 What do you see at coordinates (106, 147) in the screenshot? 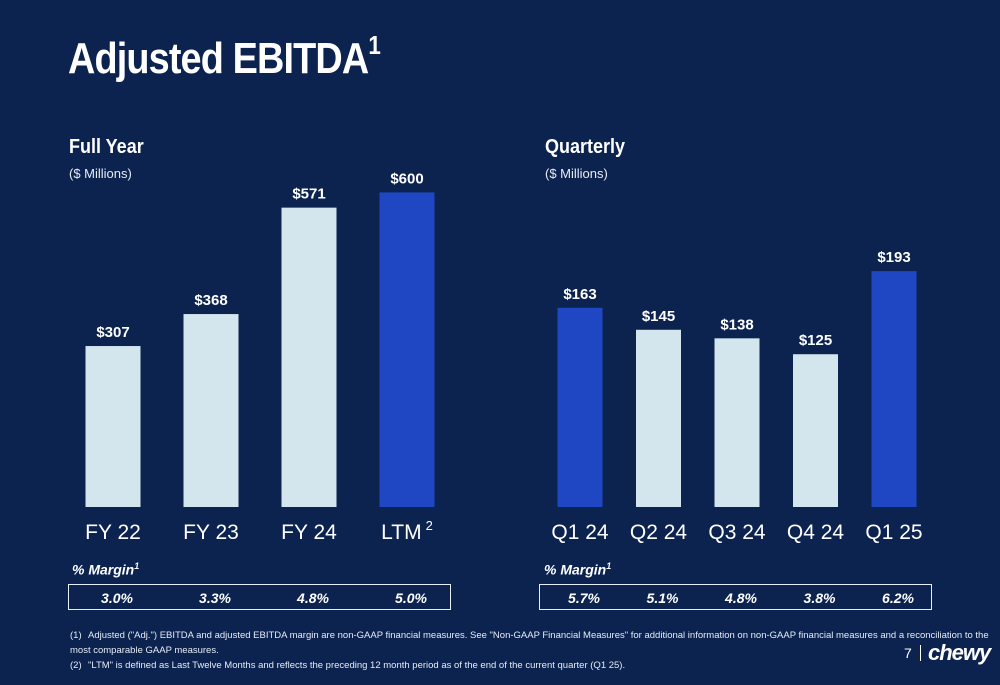
I see `full-year-chart-title: Full Year` at bounding box center [106, 147].